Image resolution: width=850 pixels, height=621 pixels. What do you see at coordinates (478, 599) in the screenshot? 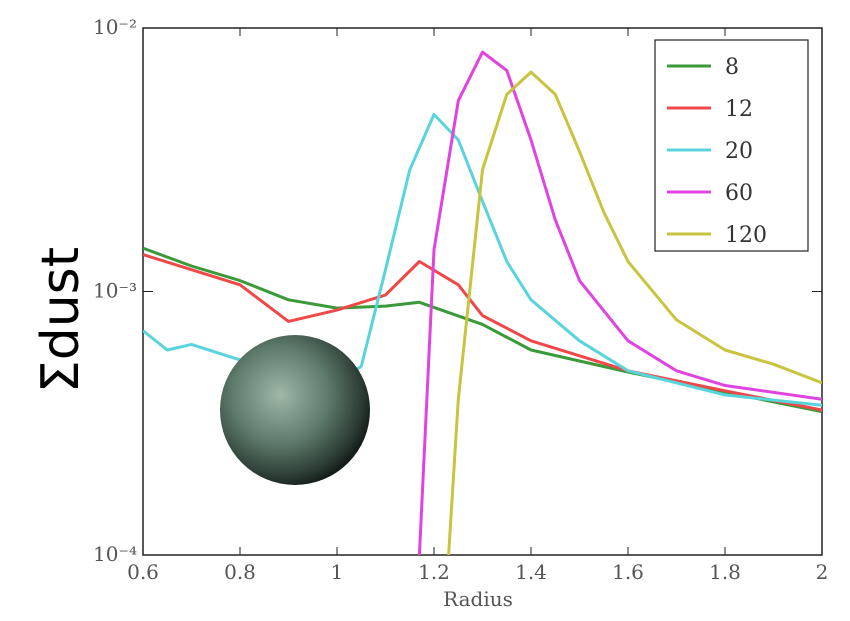
I see `x-axis-label: Radius` at bounding box center [478, 599].